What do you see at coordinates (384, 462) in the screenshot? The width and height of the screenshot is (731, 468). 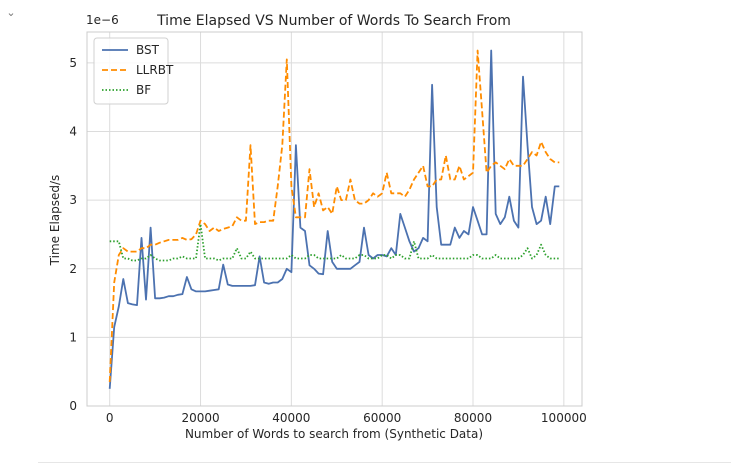 I see `output-divider` at bounding box center [384, 462].